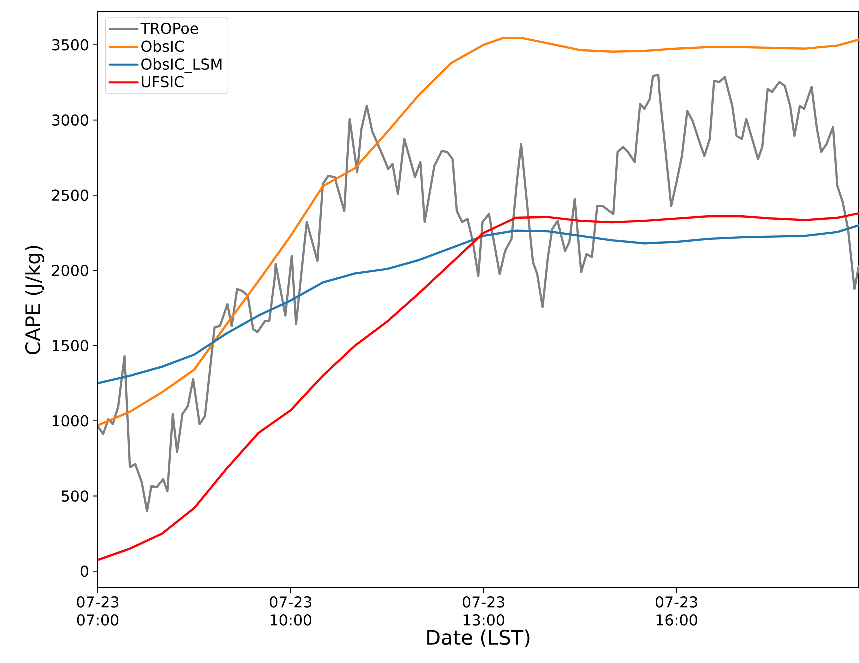  What do you see at coordinates (70, 421) in the screenshot?
I see `y-tick-label: 1000` at bounding box center [70, 421].